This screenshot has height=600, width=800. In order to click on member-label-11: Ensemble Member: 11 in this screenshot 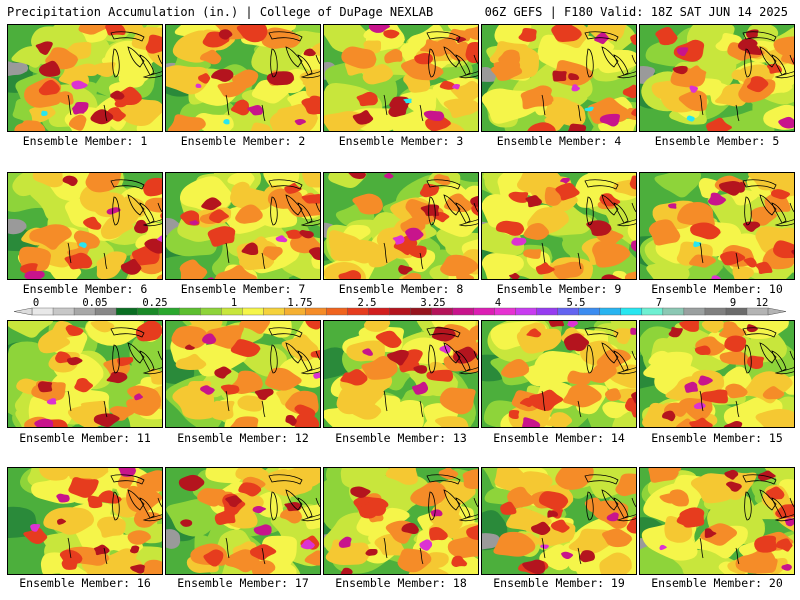, I will do `click(85, 438)`.